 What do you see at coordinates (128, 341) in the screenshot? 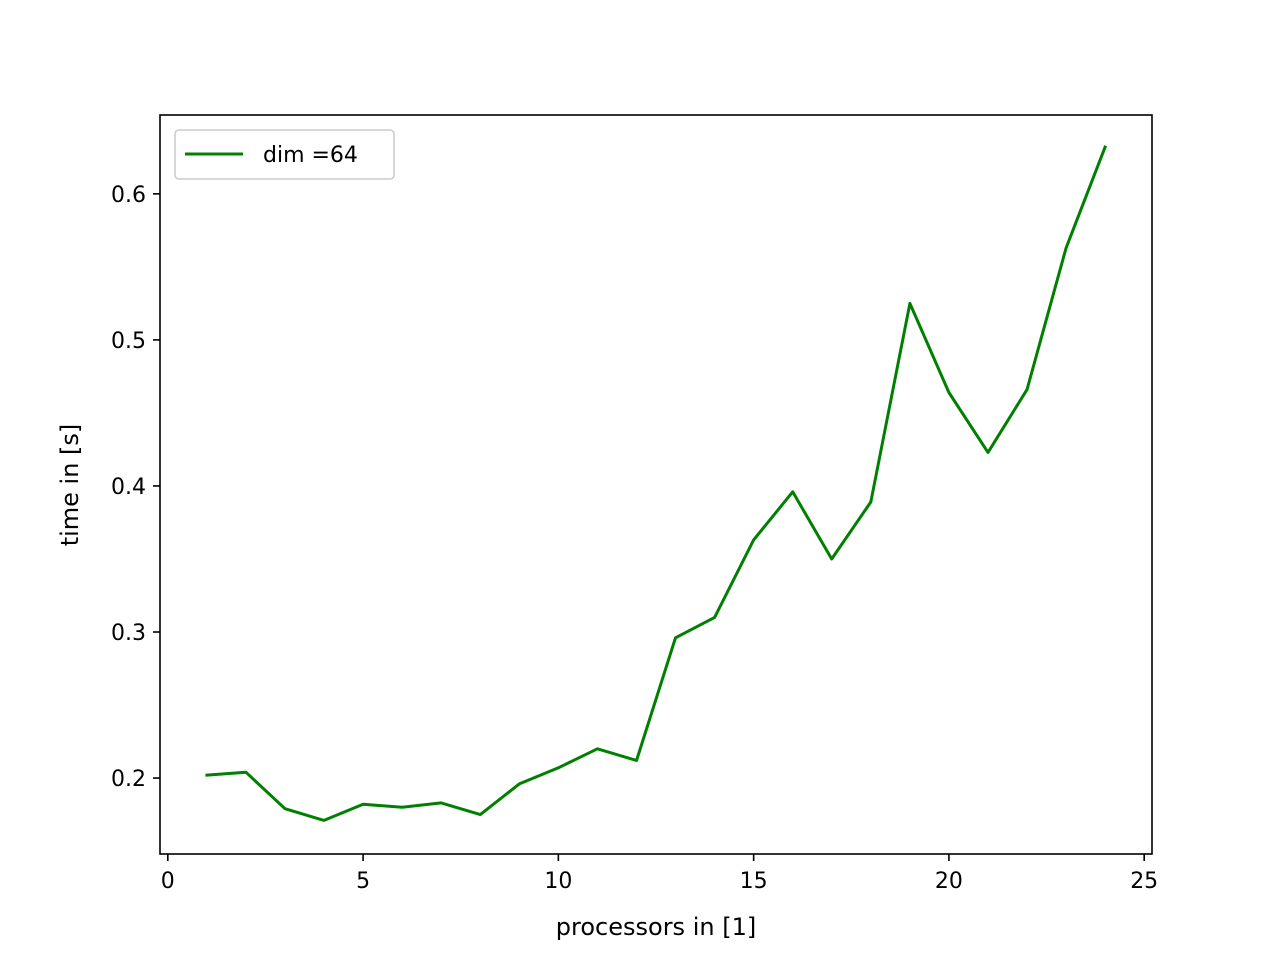
I see `y-tick-label: 0.5` at bounding box center [128, 341].